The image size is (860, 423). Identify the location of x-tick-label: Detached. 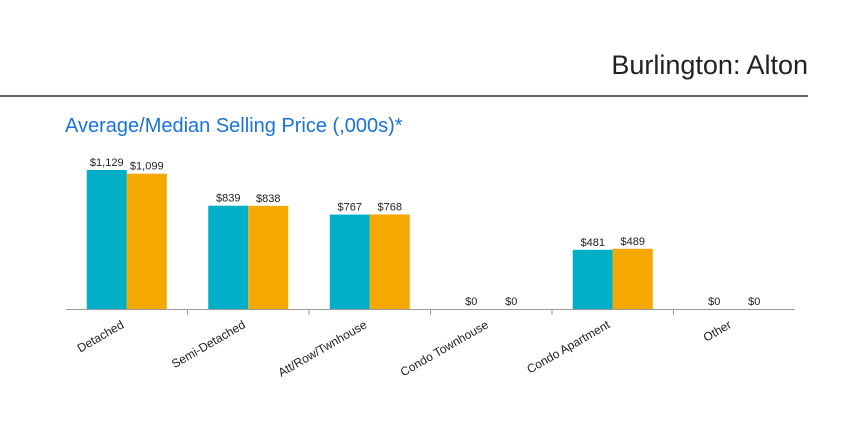
(100, 336).